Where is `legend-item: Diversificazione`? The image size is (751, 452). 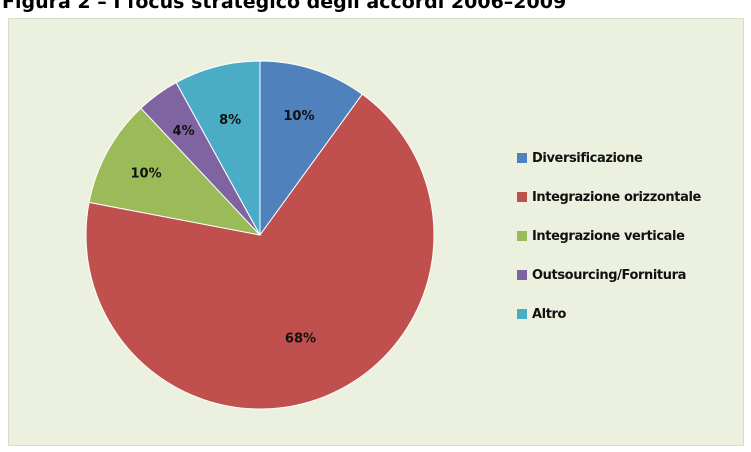 legend-item: Diversificazione is located at coordinates (609, 158).